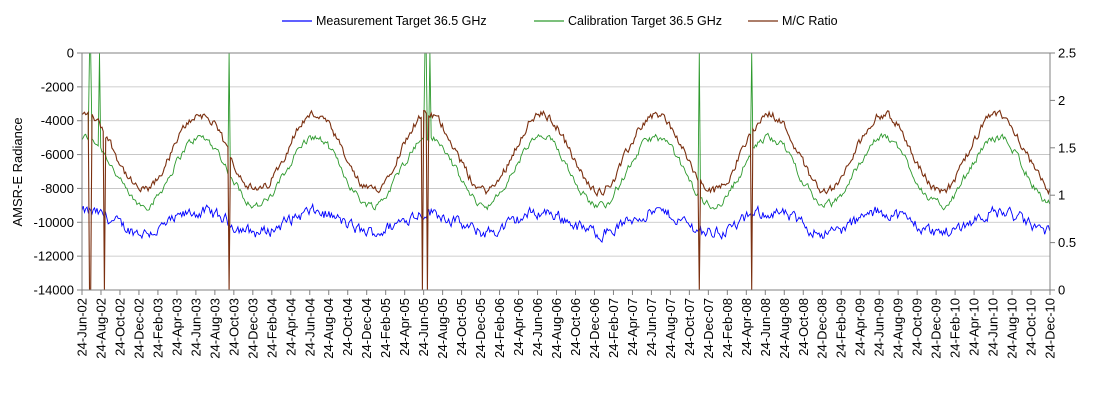 The image size is (1113, 400). What do you see at coordinates (594, 328) in the screenshot?
I see `x-tick-label: 24-Dec-06` at bounding box center [594, 328].